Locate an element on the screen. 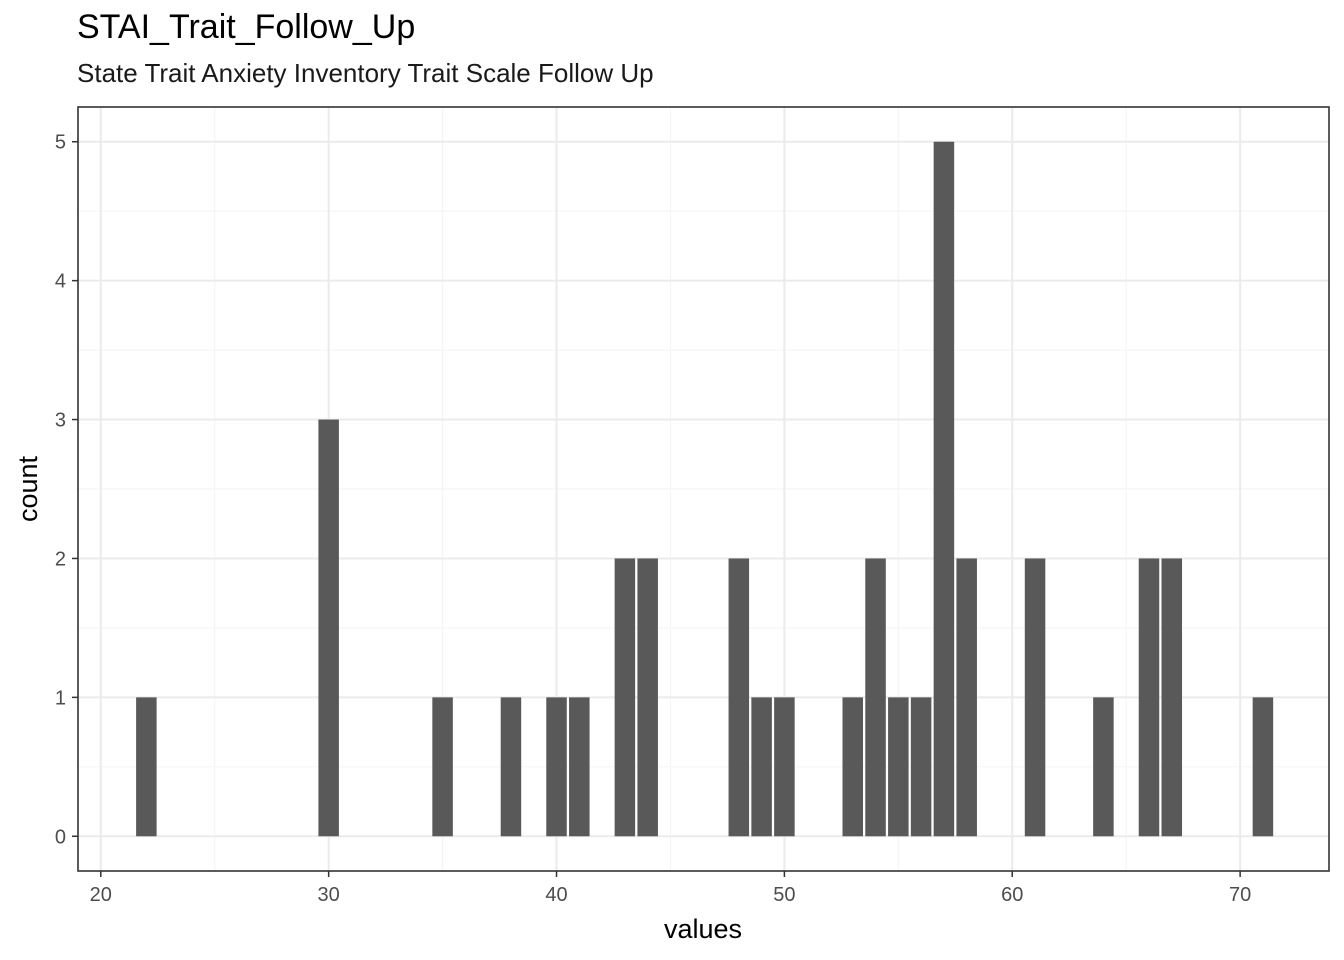 The image size is (1344, 960). y-tick-label: 0 is located at coordinates (60, 837).